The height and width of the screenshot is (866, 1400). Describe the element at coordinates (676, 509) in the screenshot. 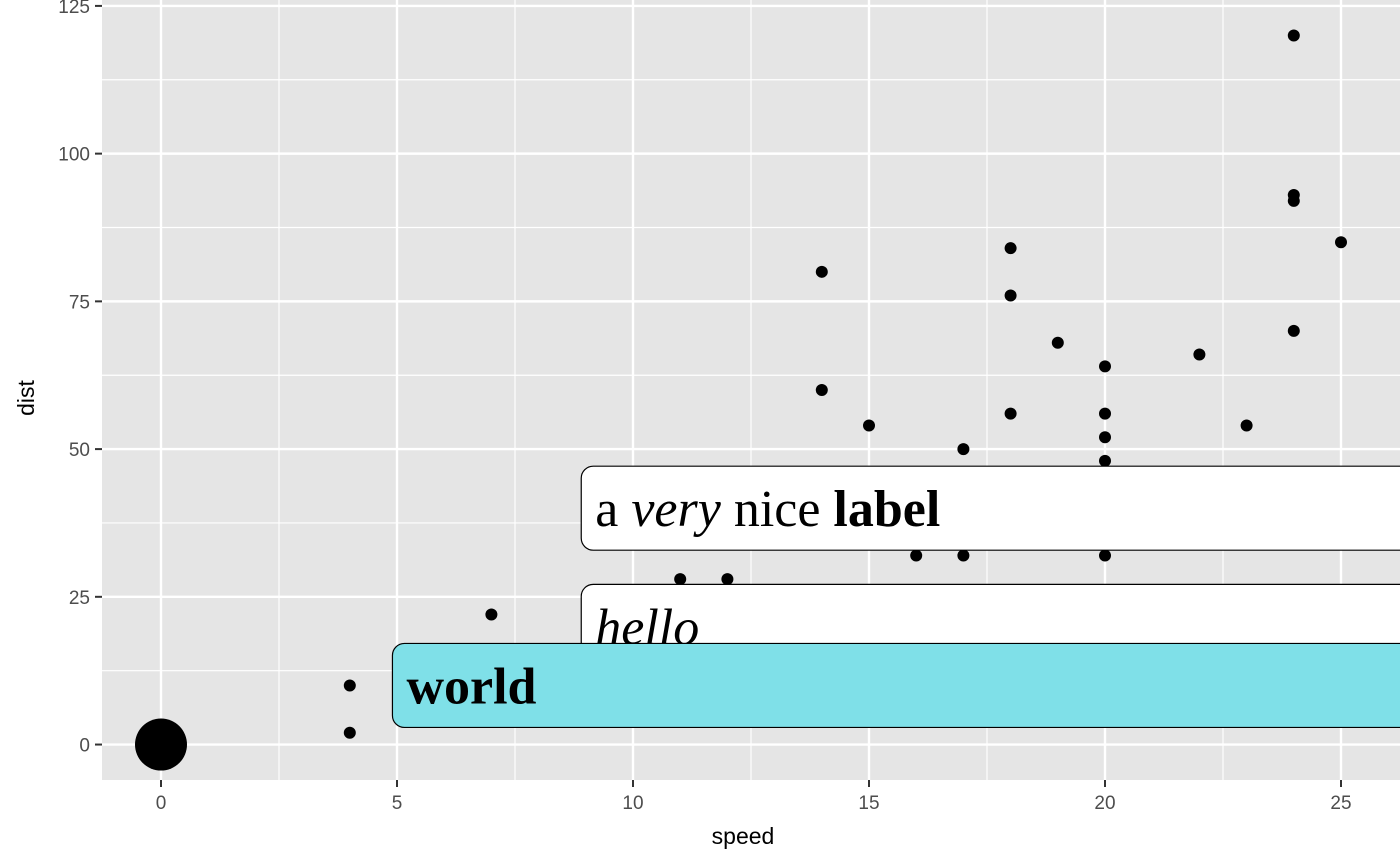

I see `label-segment: very` at that location.